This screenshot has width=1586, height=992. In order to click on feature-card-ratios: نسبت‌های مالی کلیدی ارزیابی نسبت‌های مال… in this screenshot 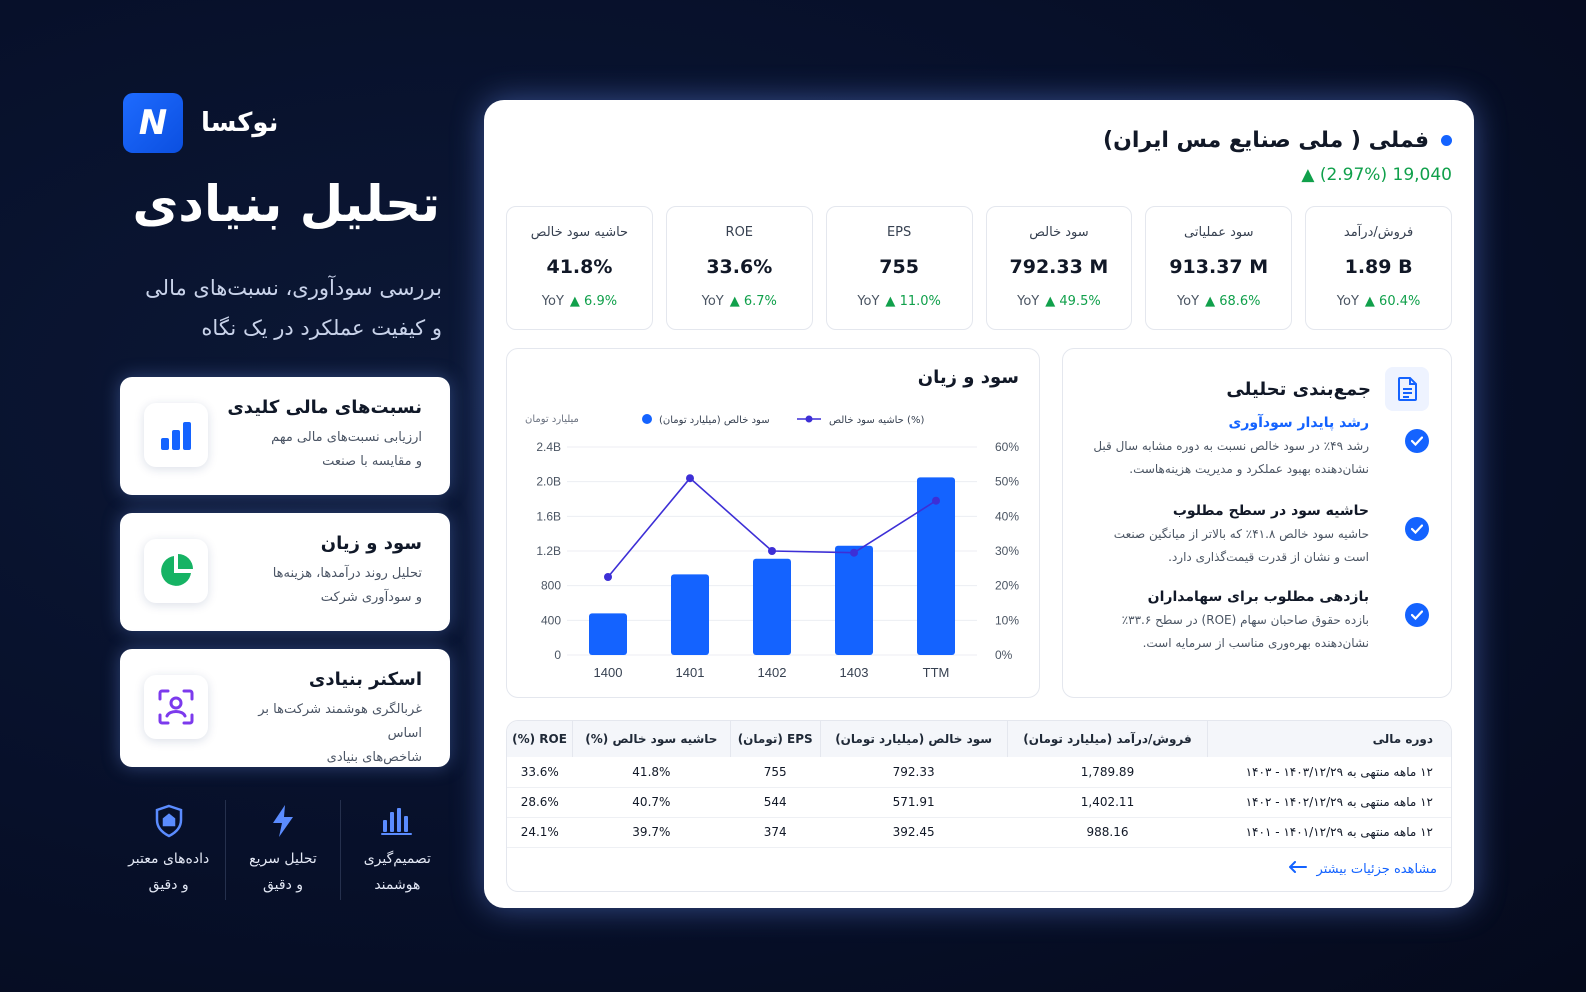, I will do `click(285, 436)`.